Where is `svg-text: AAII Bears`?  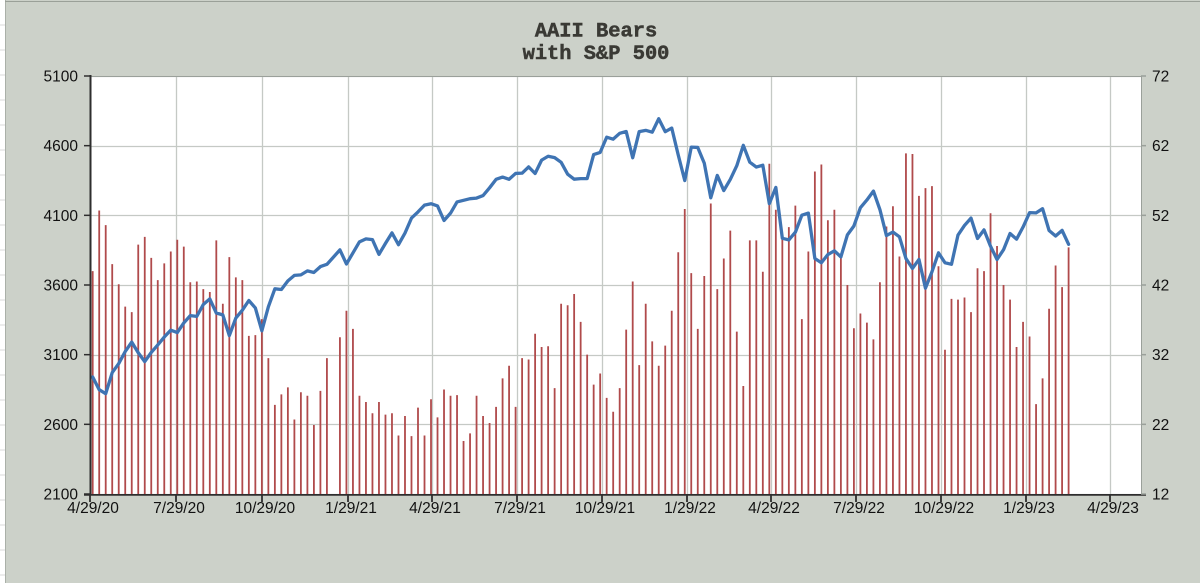 svg-text: AAII Bears is located at coordinates (596, 32).